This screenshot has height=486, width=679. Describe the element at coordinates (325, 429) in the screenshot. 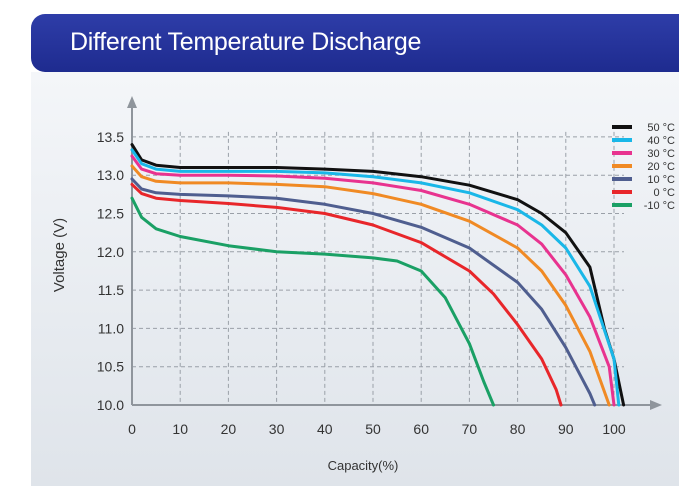

I see `x-tick-label: 40` at that location.